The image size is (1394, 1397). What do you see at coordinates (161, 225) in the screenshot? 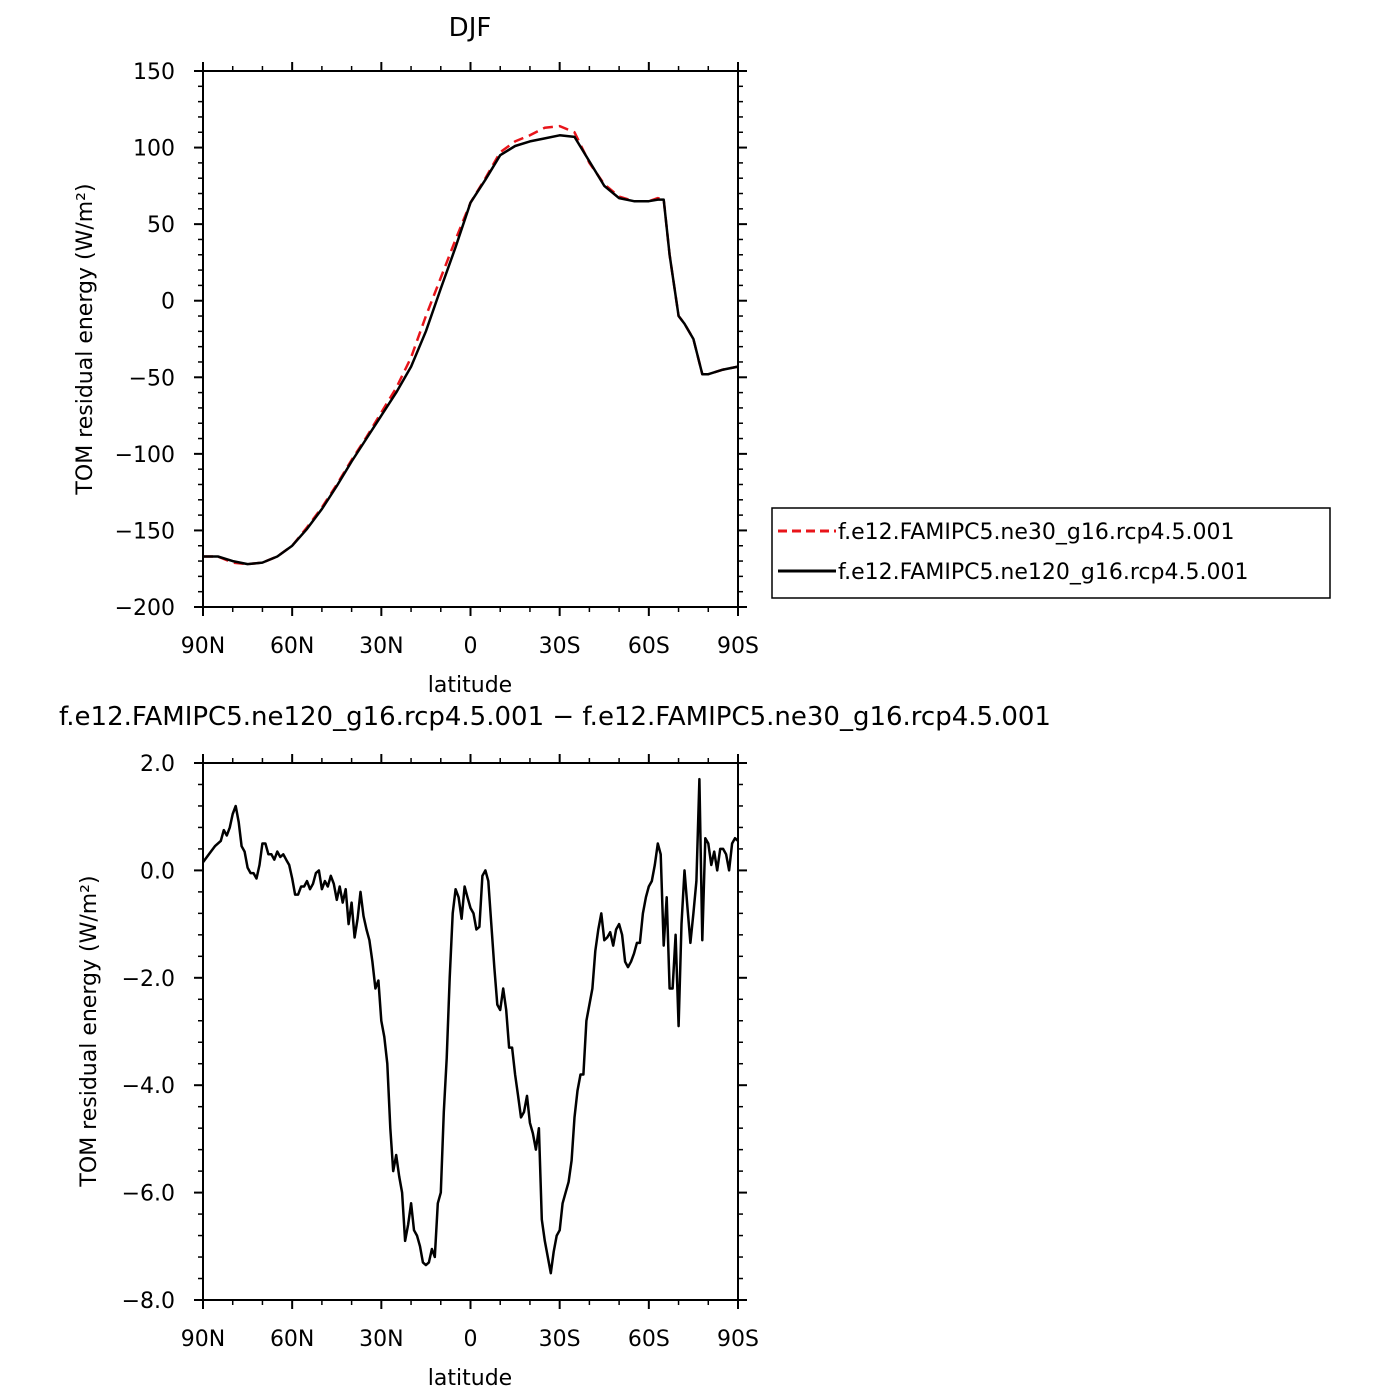
I see `top-y-tick-label-2: 50` at bounding box center [161, 225].